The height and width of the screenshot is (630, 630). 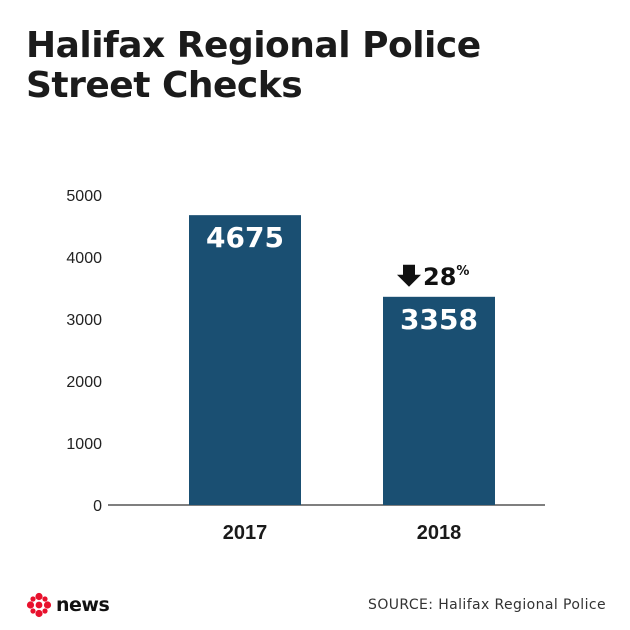 I want to click on bar-2017, so click(x=245, y=360).